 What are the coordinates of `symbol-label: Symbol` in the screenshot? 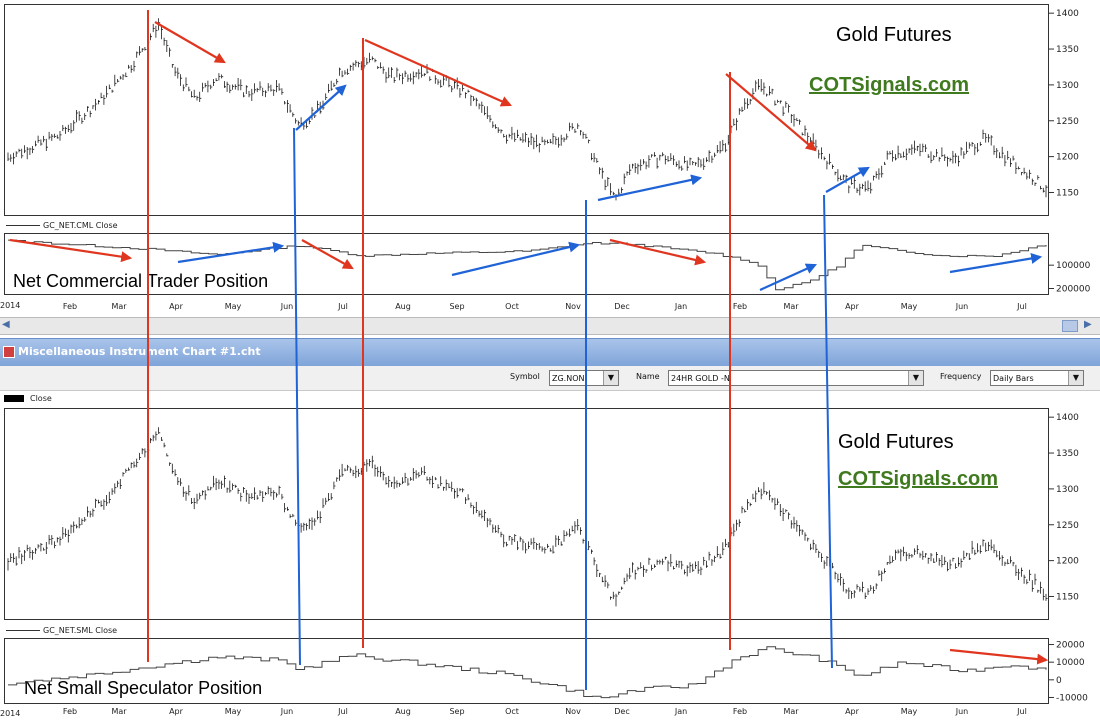 It's located at (525, 376).